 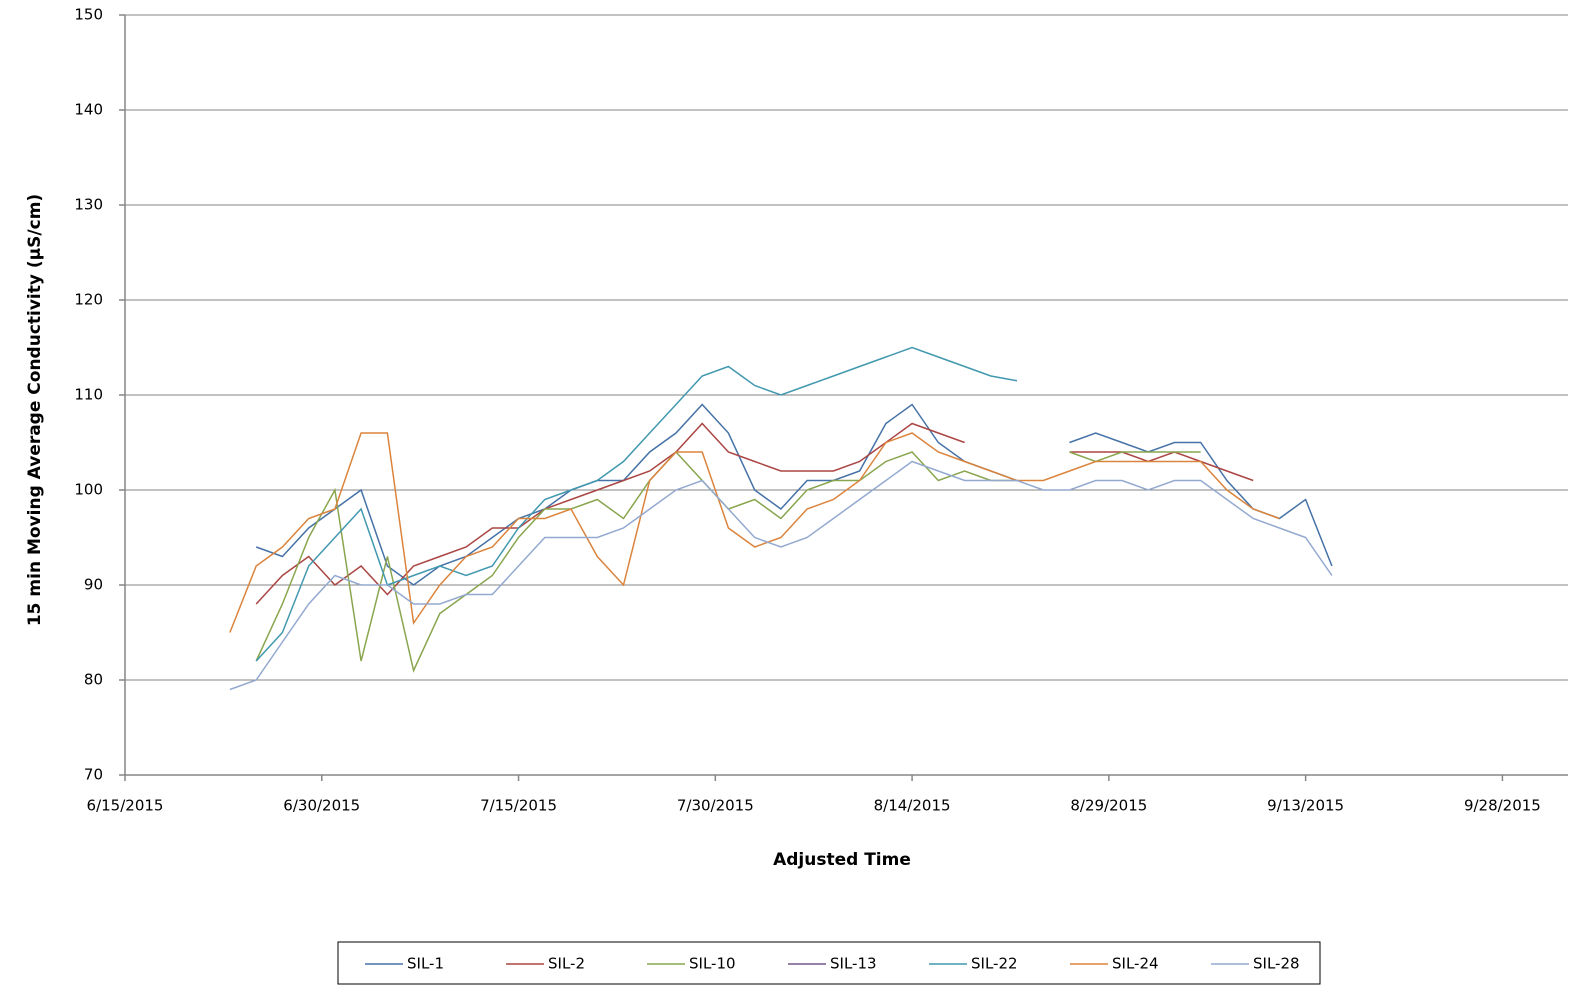 I want to click on x-tick-label: 8/14/2015, so click(x=912, y=806).